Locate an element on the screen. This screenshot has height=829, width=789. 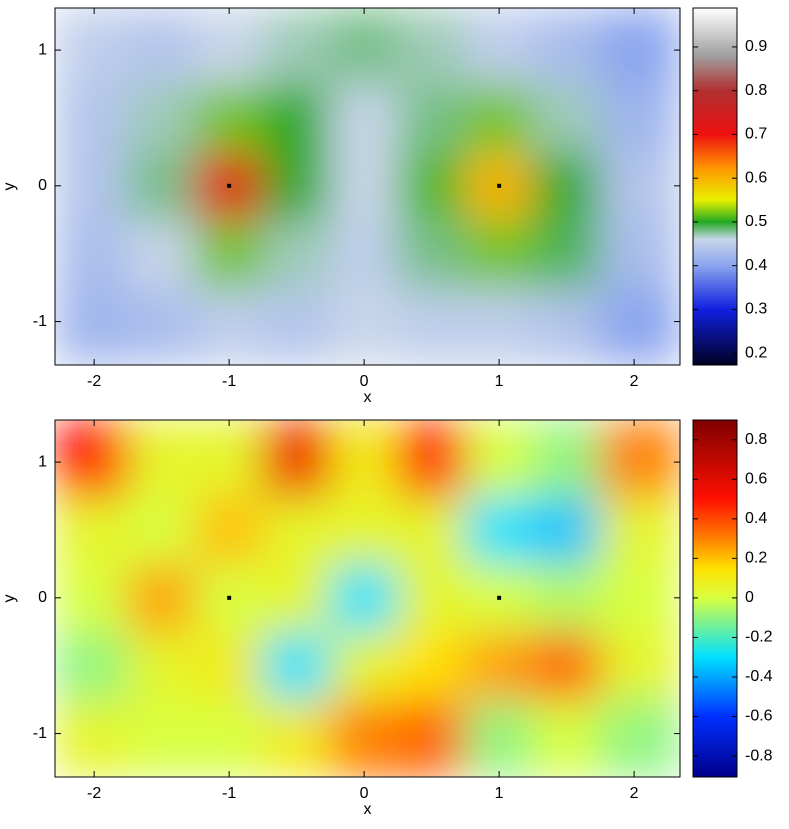
x-axis-label: x is located at coordinates (368, 397).